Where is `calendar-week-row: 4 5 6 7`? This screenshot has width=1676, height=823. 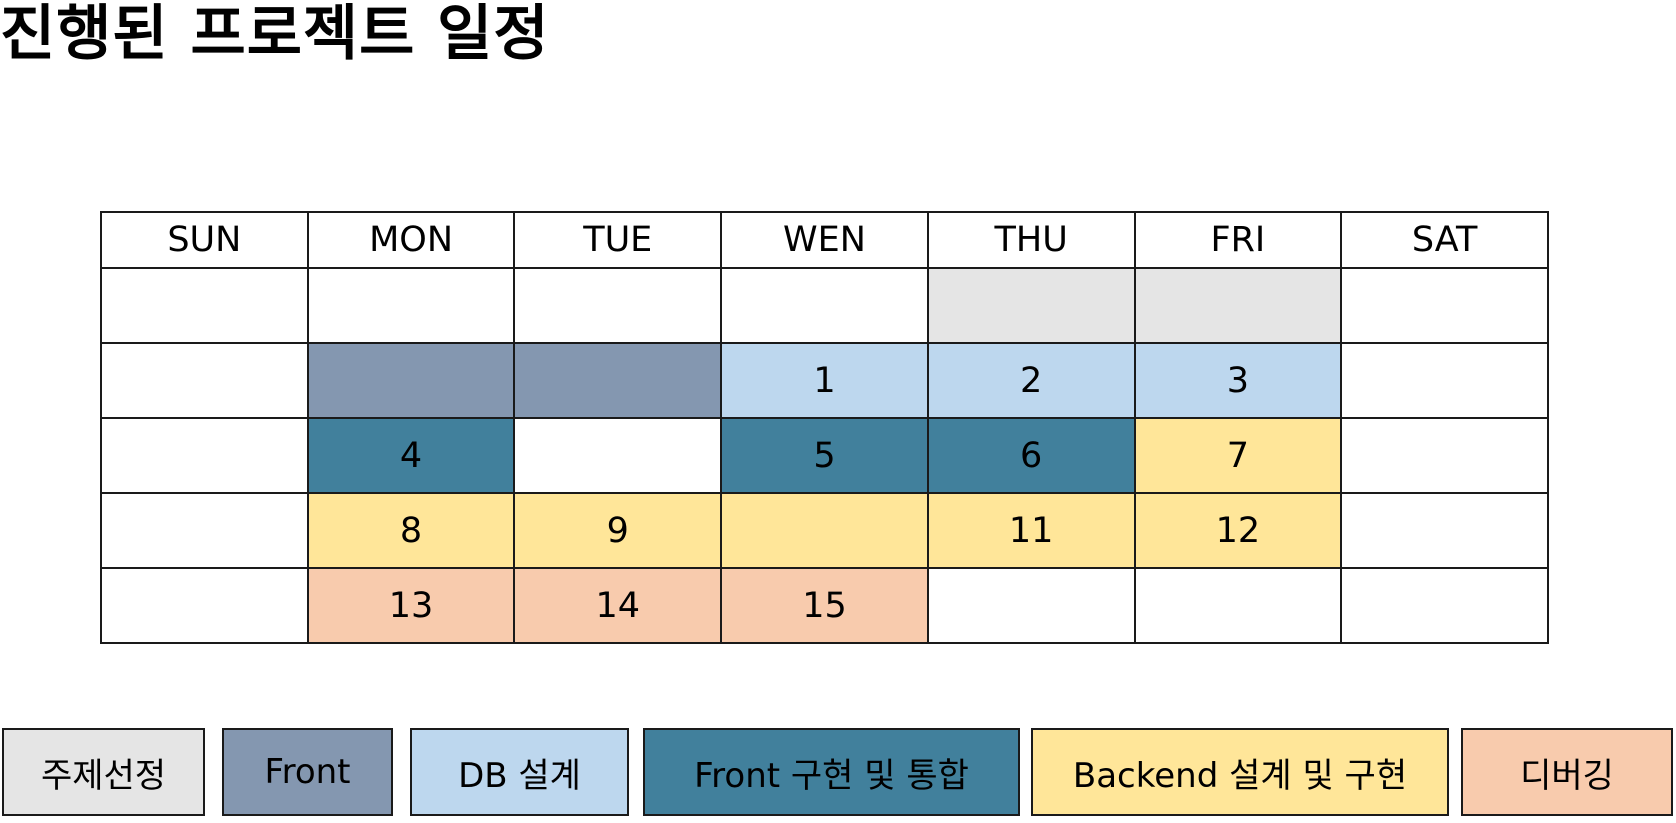
calendar-week-row: 4 5 6 7 is located at coordinates (824, 455).